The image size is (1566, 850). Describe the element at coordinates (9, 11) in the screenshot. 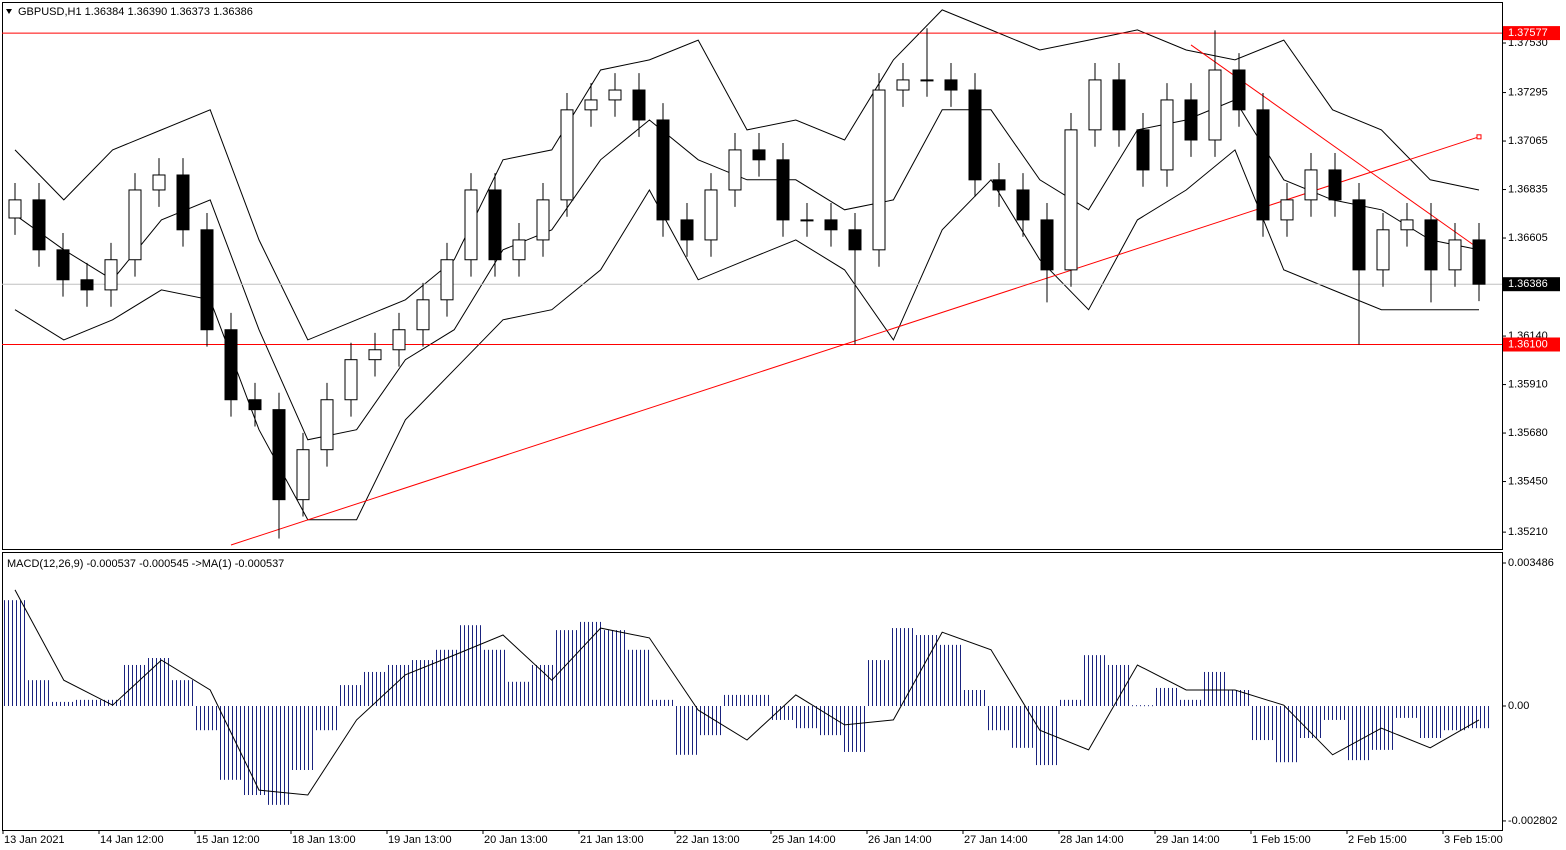

I see `menu-arrow` at that location.